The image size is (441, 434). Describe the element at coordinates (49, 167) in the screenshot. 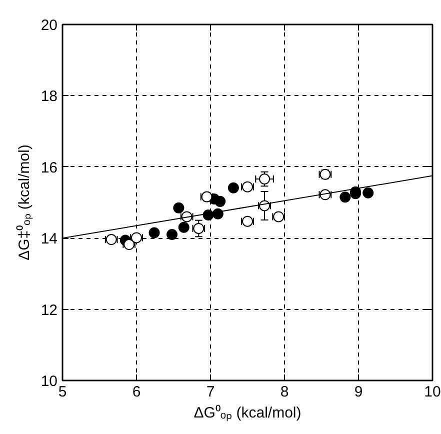

I see `y-tick-label: 16` at that location.